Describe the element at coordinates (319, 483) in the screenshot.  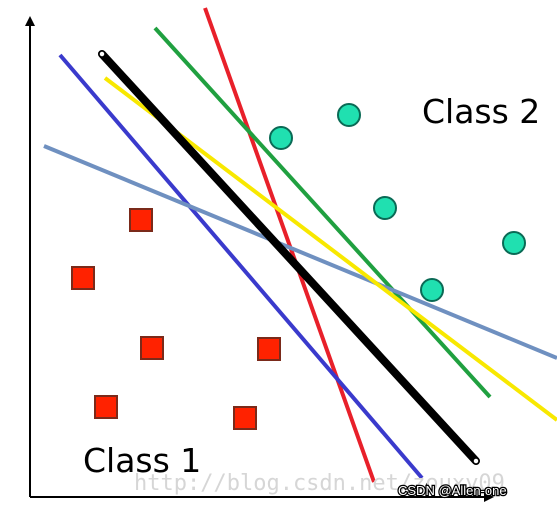
I see `watermark-url: http://blog.csdn.net/zouxy09` at that location.